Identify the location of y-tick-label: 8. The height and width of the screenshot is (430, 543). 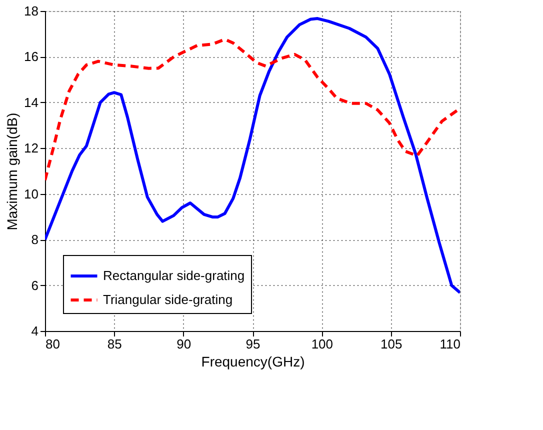
(34, 240).